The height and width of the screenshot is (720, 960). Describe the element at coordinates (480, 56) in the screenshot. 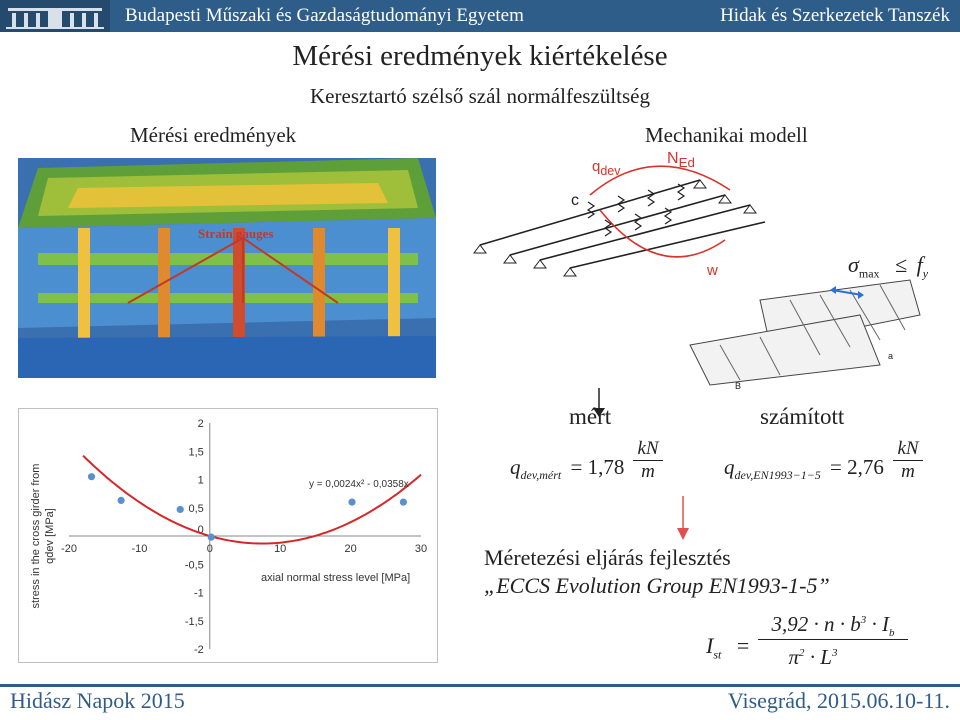

I see `slide-title: Mérési eredmények kiértékelése` at that location.